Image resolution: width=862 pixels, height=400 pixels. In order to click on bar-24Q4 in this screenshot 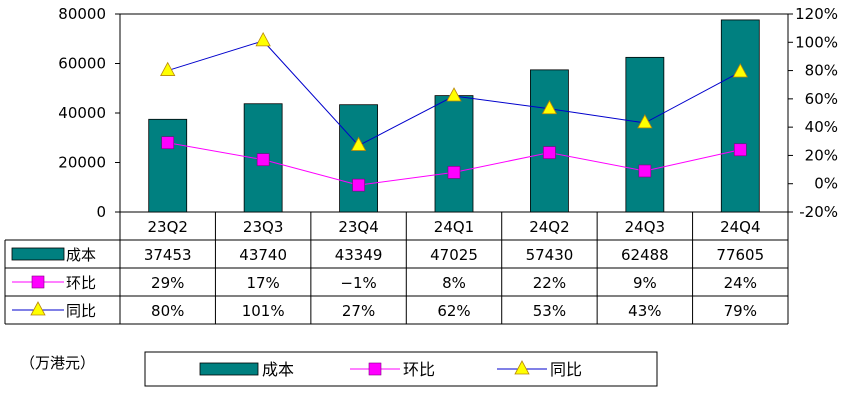, I will do `click(740, 116)`.